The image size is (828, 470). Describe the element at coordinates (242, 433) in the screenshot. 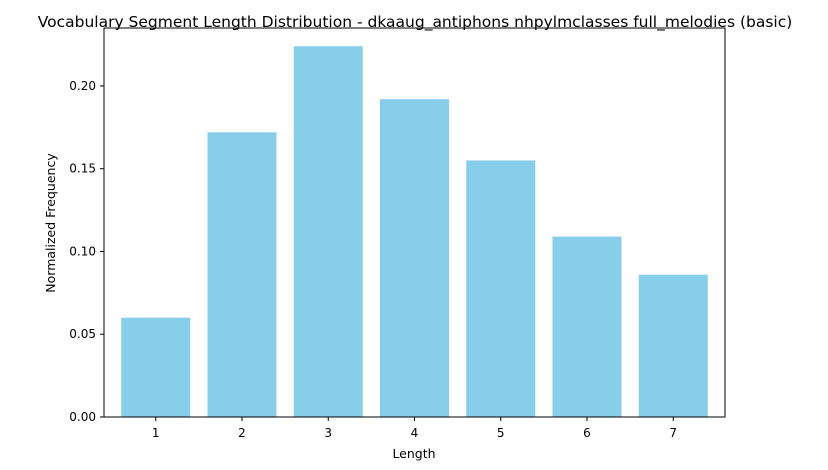

I see `x-tick-label: 2` at that location.